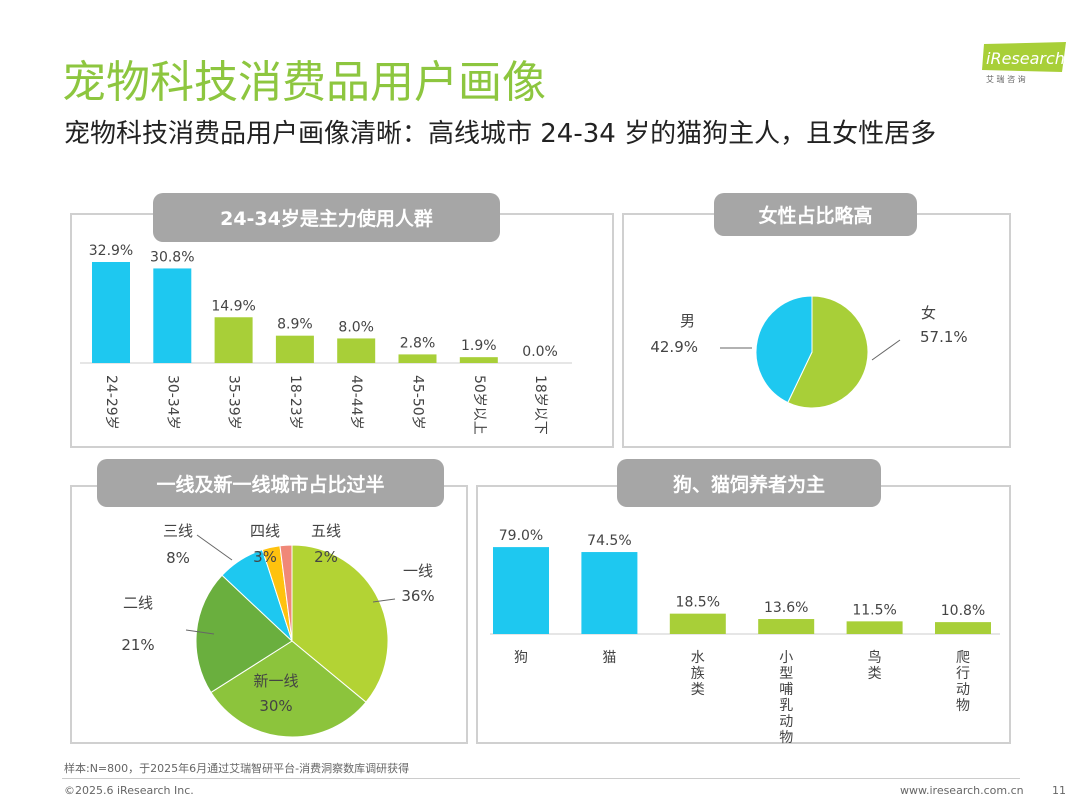 Image resolution: width=1080 pixels, height=810 pixels. What do you see at coordinates (963, 682) in the screenshot?
I see `category-label: 爬行动物` at bounding box center [963, 682].